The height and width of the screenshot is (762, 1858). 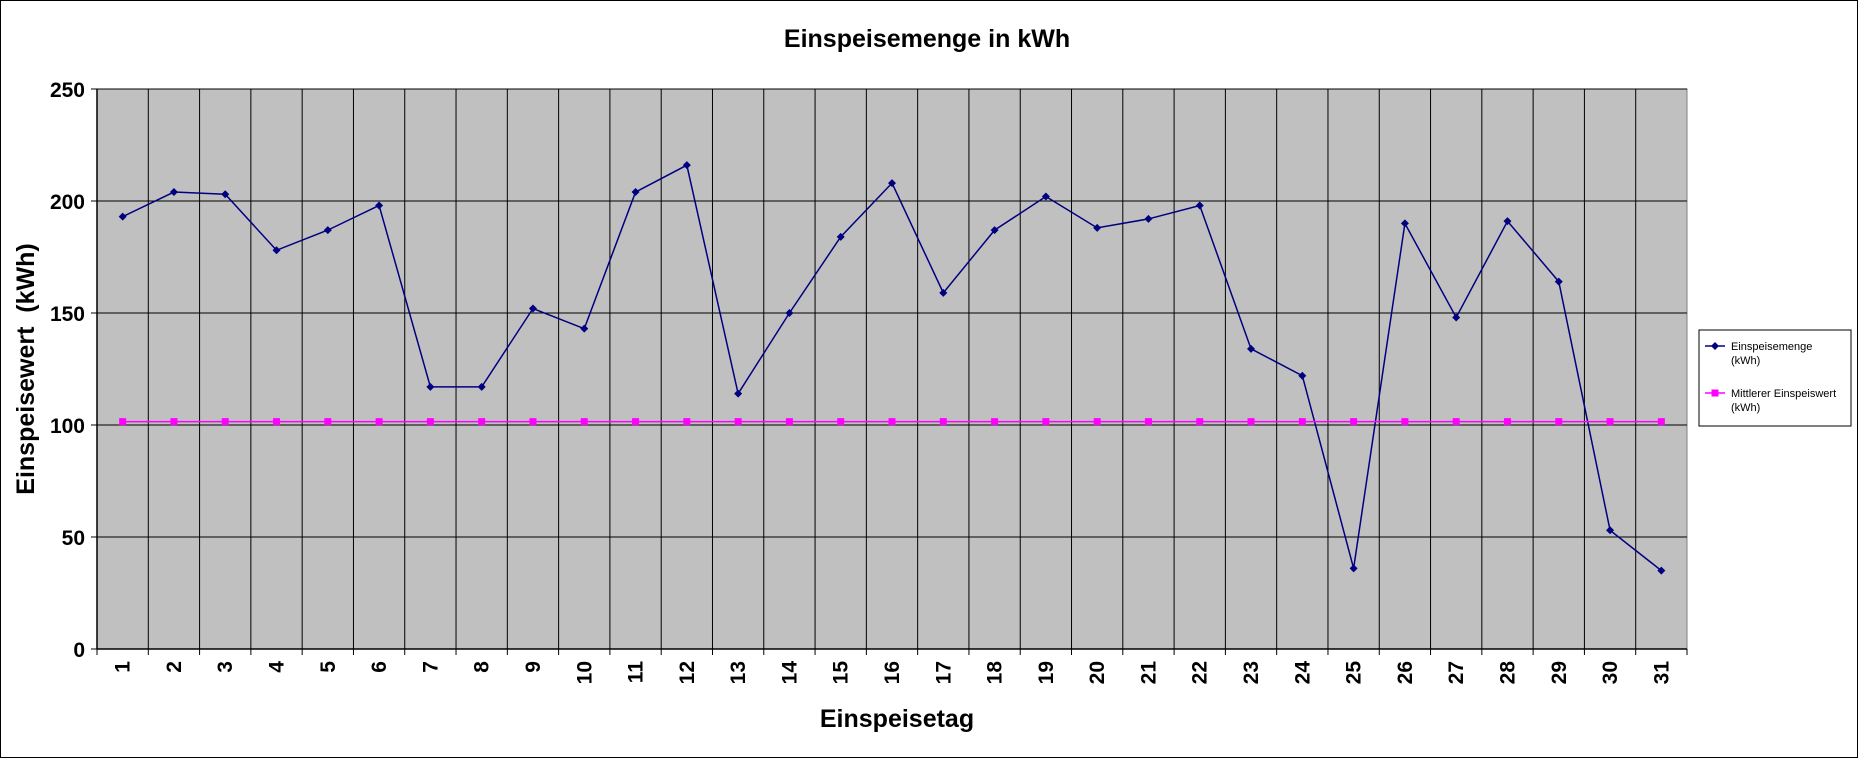 I want to click on x-tick-label: 3, so click(x=225, y=667).